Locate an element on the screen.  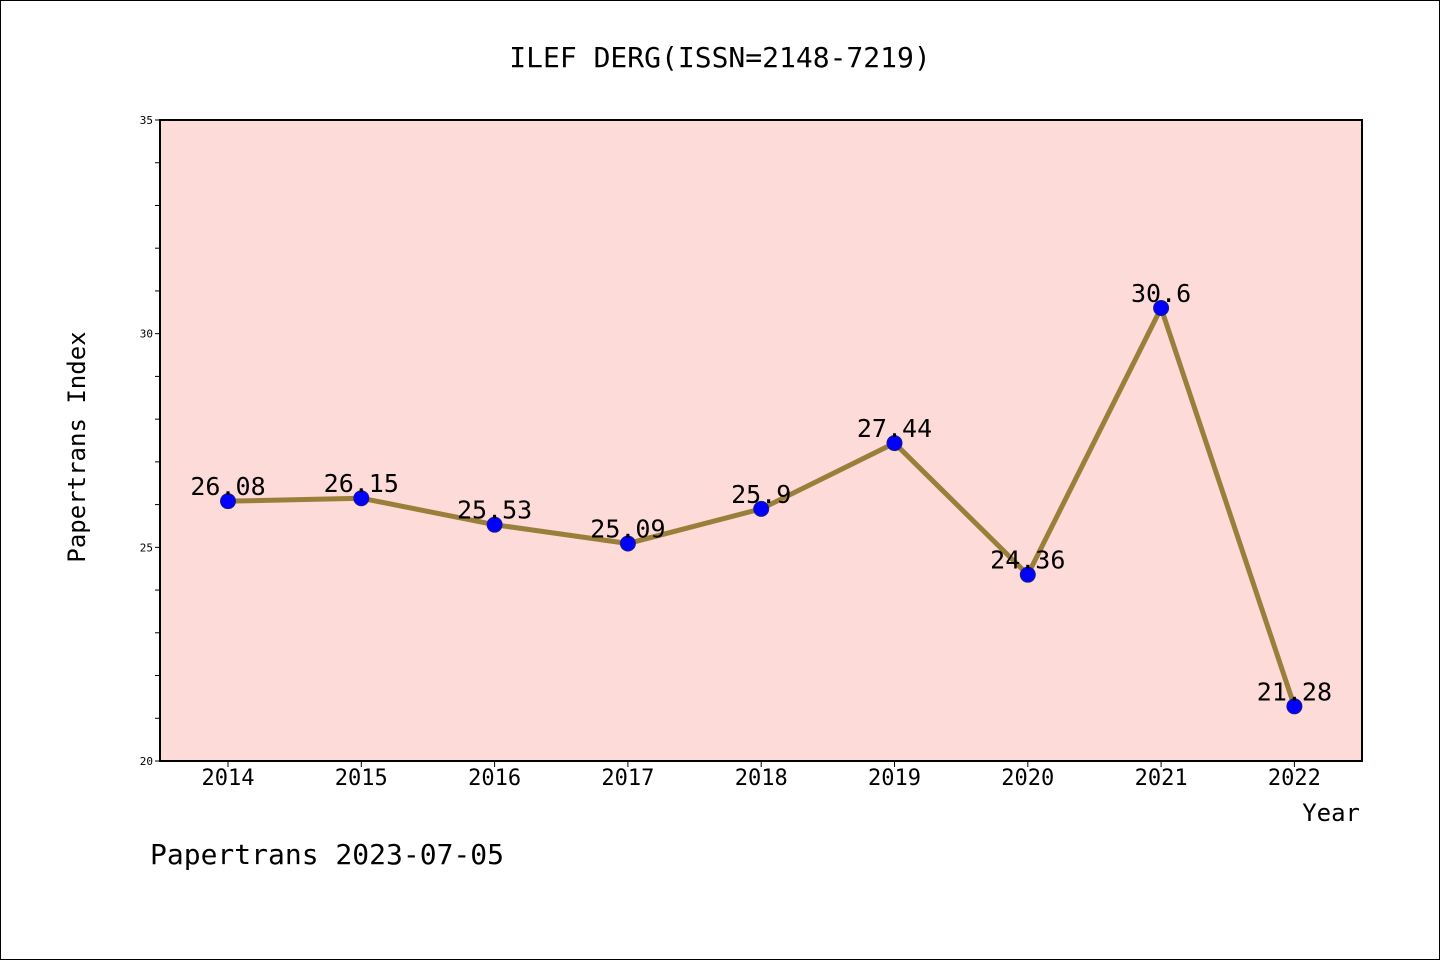
x-tick-label: 2014 is located at coordinates (228, 778).